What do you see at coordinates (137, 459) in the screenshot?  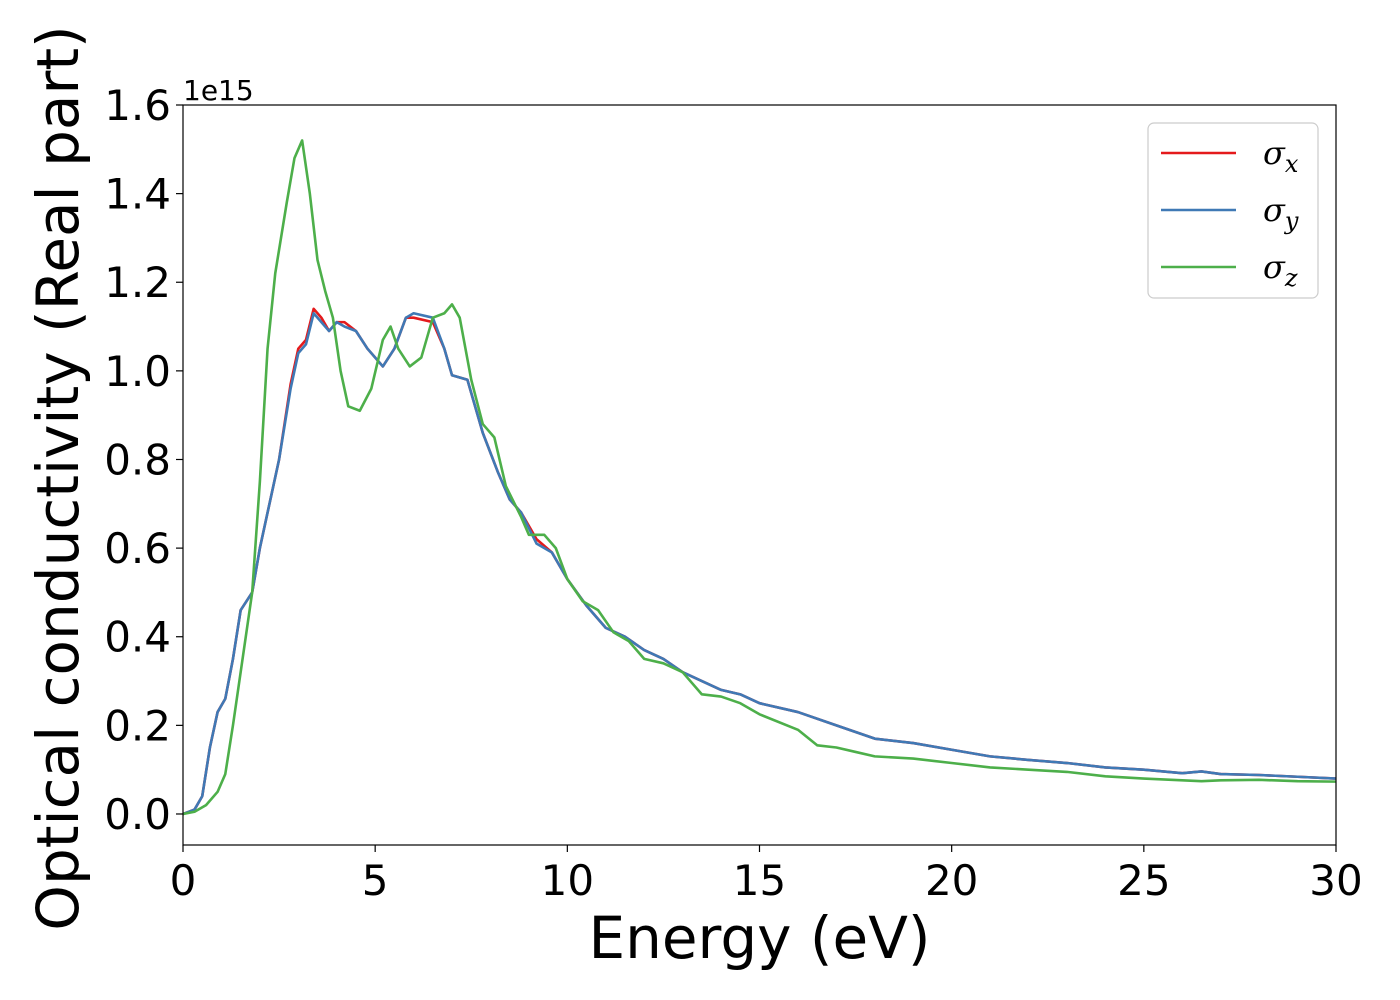 I see `y-tick-label: 0.8` at bounding box center [137, 459].